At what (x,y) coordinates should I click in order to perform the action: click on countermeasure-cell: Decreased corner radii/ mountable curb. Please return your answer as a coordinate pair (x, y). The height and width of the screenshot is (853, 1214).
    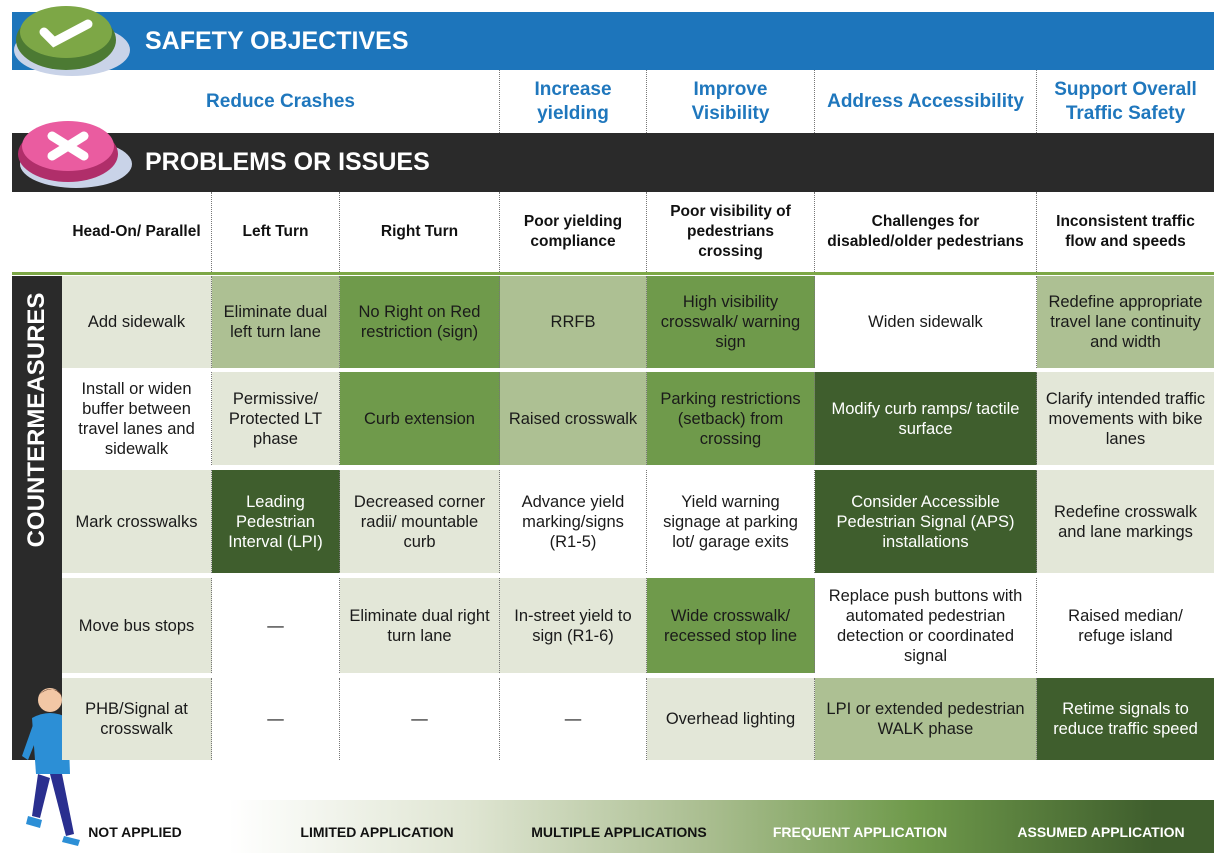
    Looking at the image, I should click on (420, 521).